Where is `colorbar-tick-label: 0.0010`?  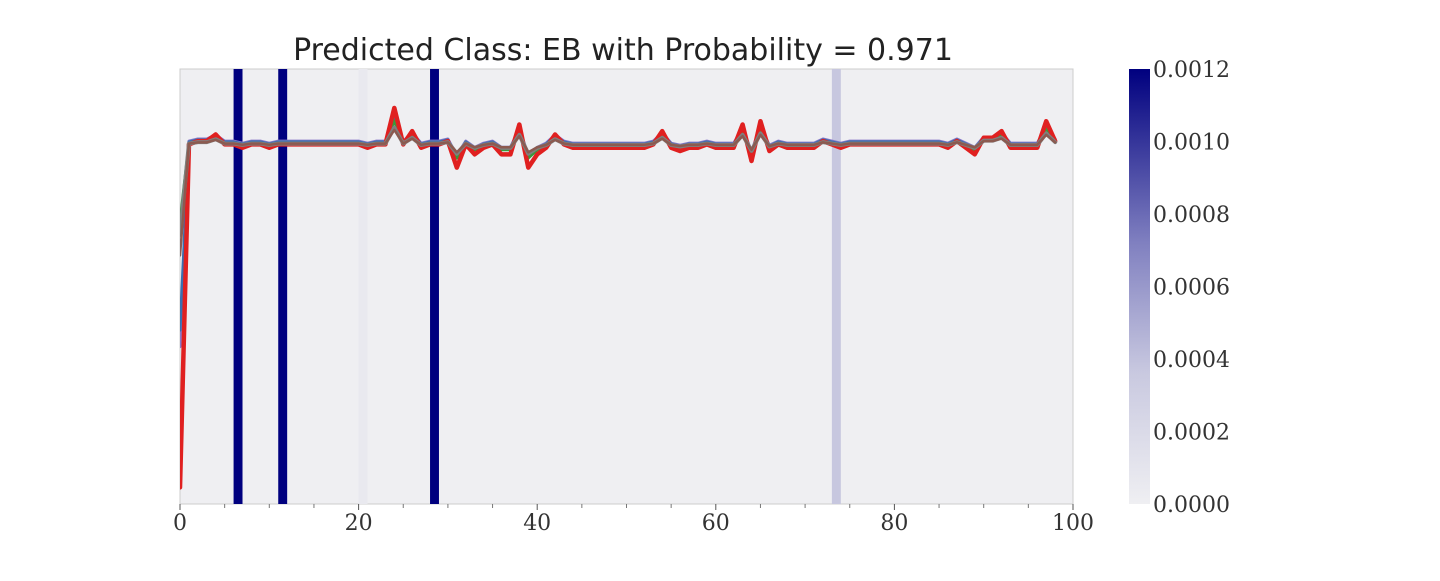 colorbar-tick-label: 0.0010 is located at coordinates (1191, 143).